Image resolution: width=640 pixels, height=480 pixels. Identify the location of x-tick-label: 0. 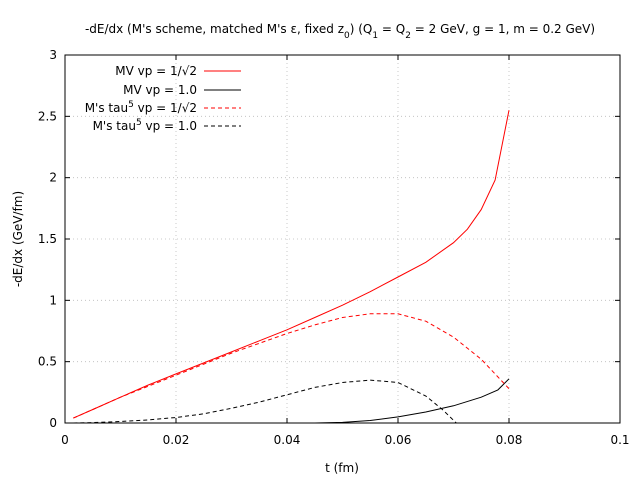
(65, 440).